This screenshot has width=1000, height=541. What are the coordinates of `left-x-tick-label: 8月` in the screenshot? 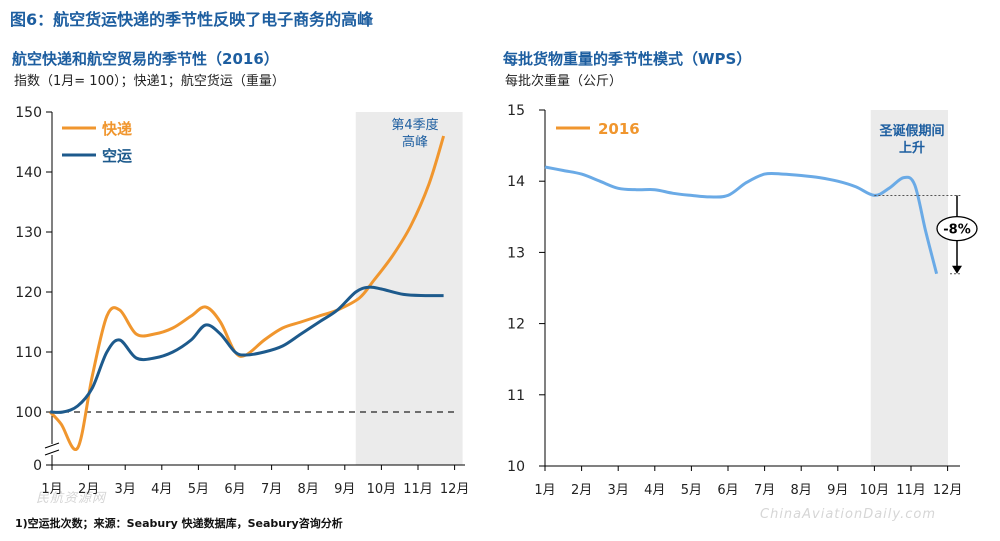 It's located at (308, 489).